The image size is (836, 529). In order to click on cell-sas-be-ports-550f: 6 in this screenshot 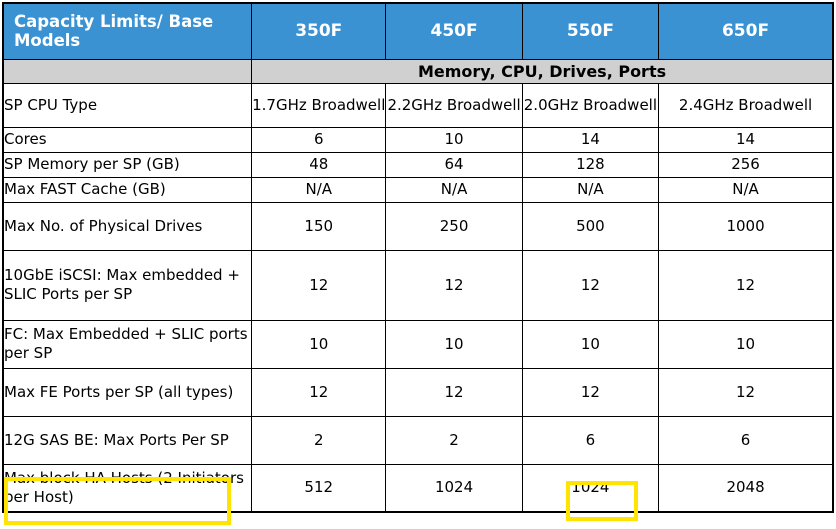, I will do `click(590, 440)`.